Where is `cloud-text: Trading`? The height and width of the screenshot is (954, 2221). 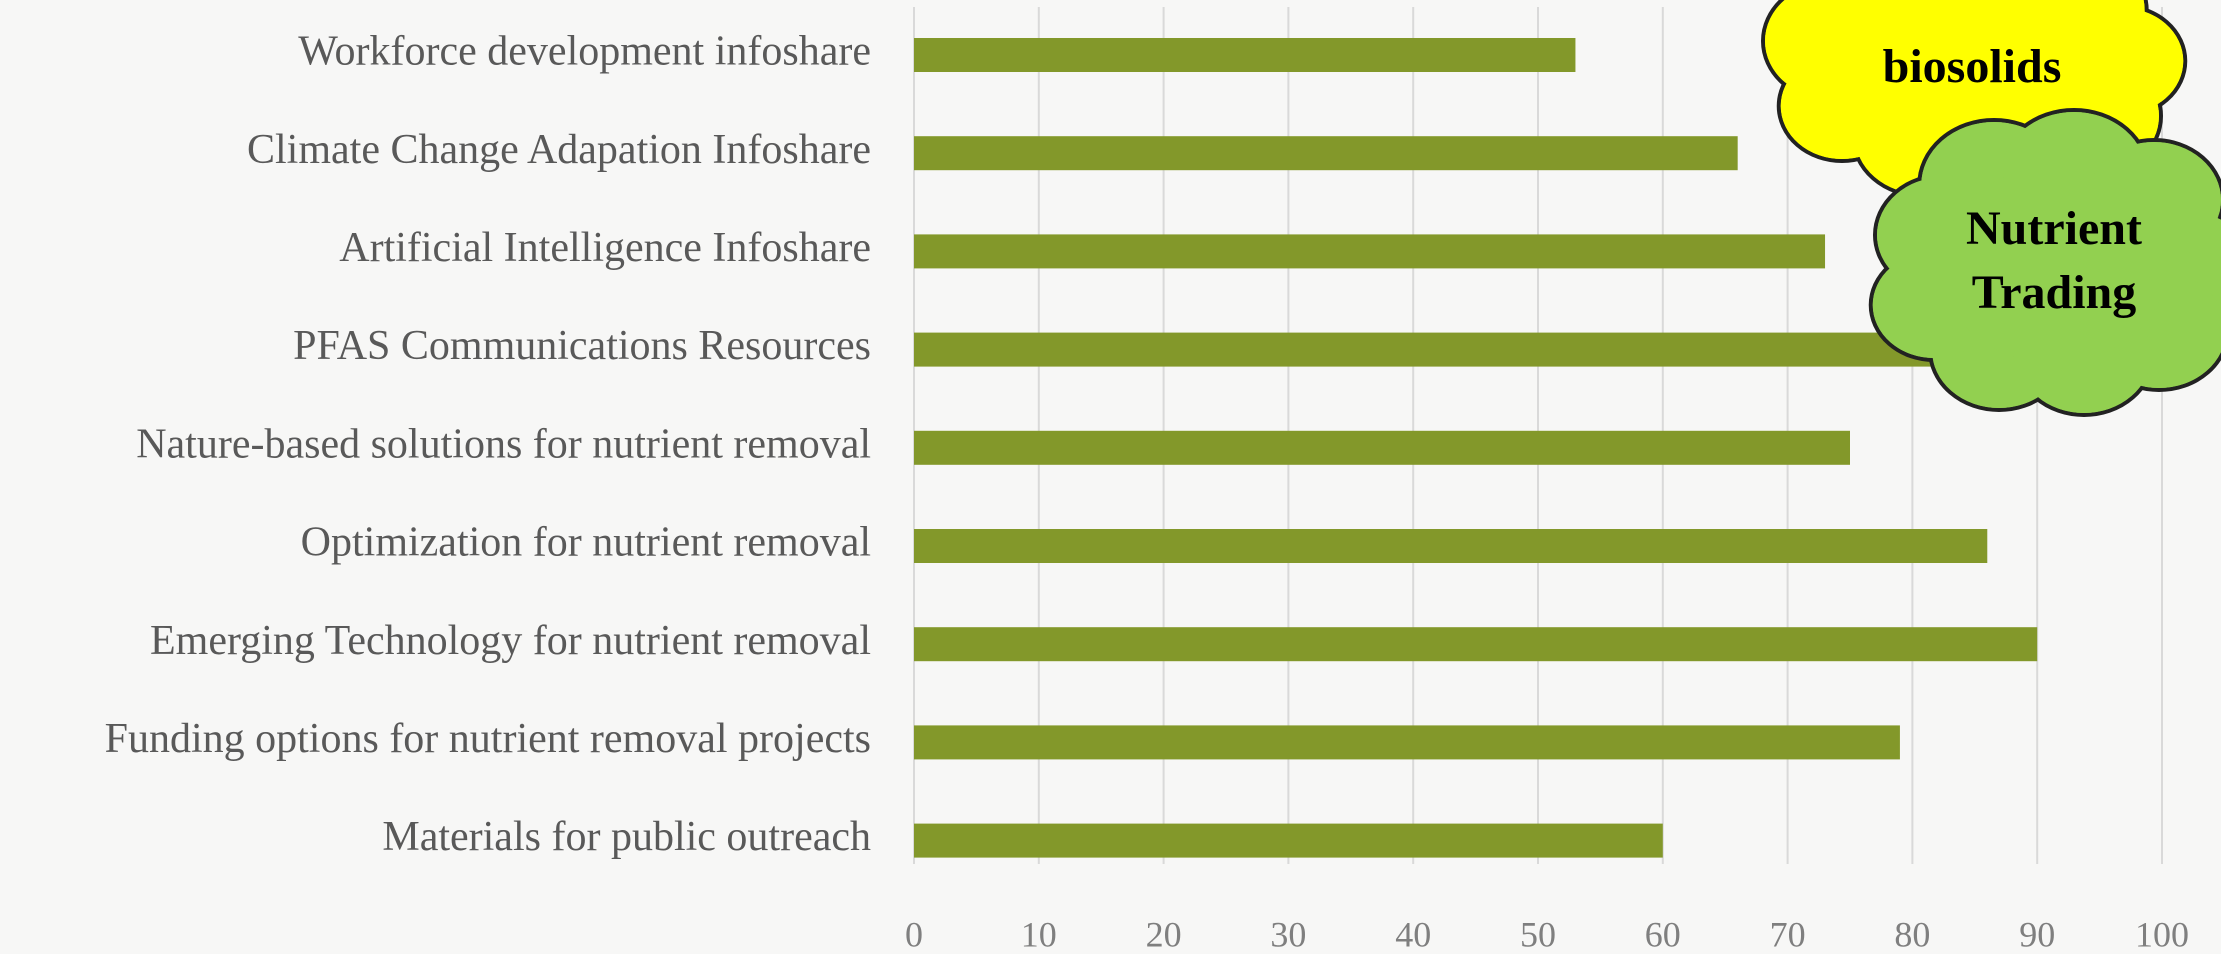
cloud-text: Trading is located at coordinates (2054, 292).